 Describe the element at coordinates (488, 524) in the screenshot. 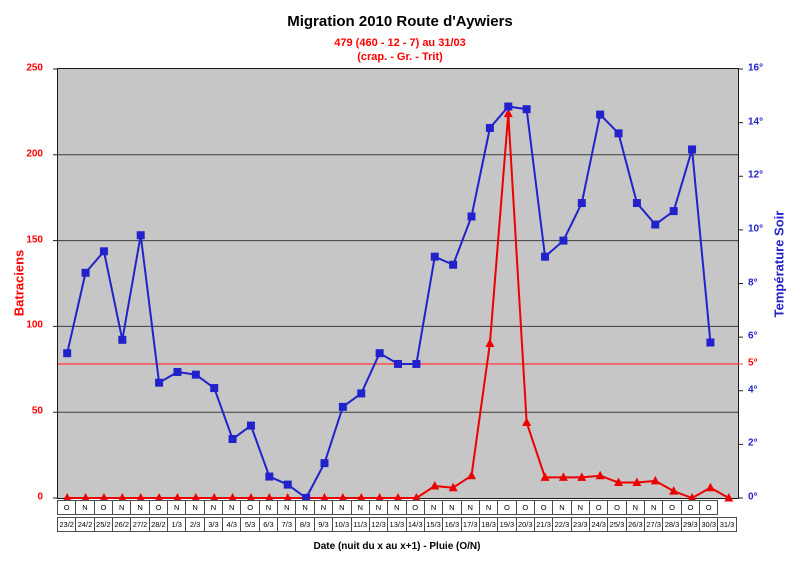

I see `date-cell: 18/3` at that location.